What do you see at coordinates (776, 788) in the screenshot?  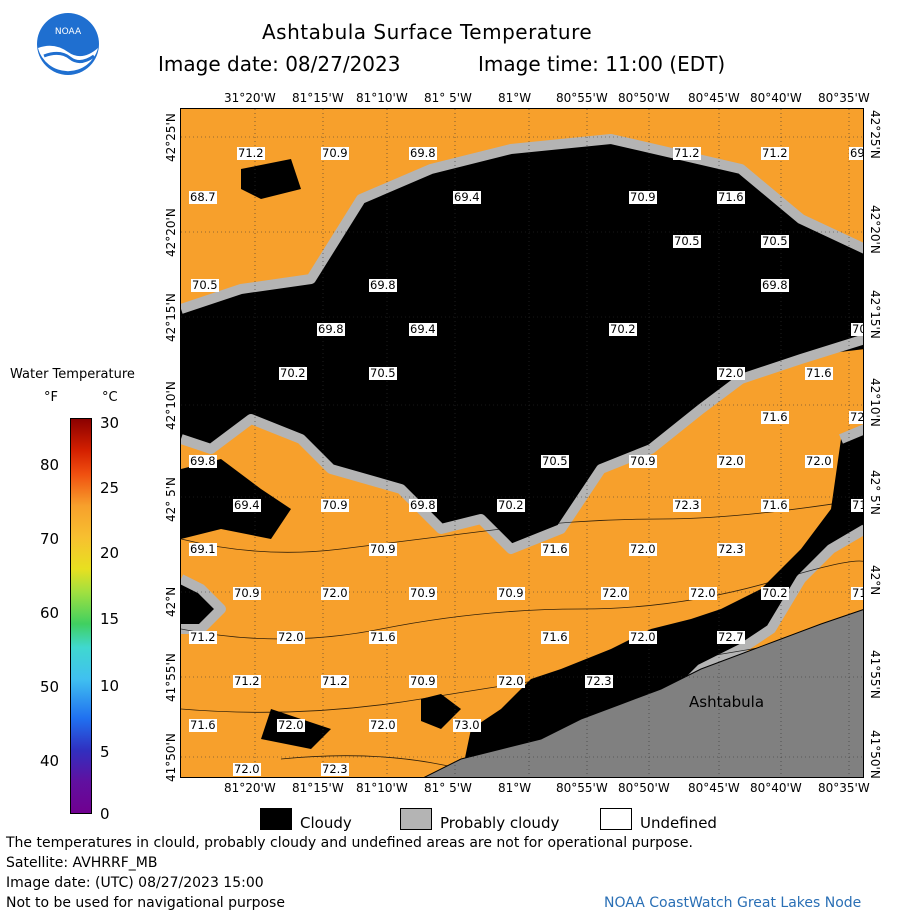 I see `bottom-tick-label: 80°40'W` at bounding box center [776, 788].